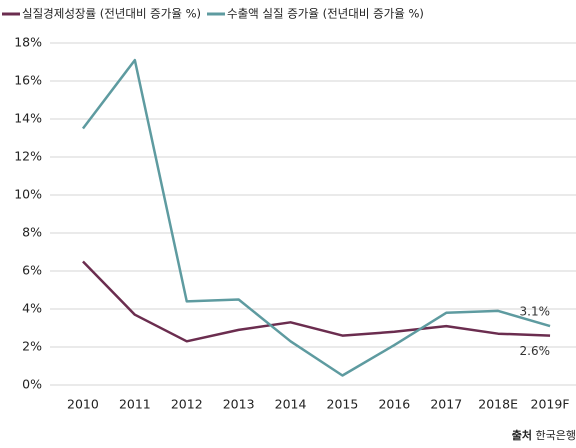 The image size is (576, 448). What do you see at coordinates (343, 404) in the screenshot?
I see `x-tick-label: 2015` at bounding box center [343, 404].